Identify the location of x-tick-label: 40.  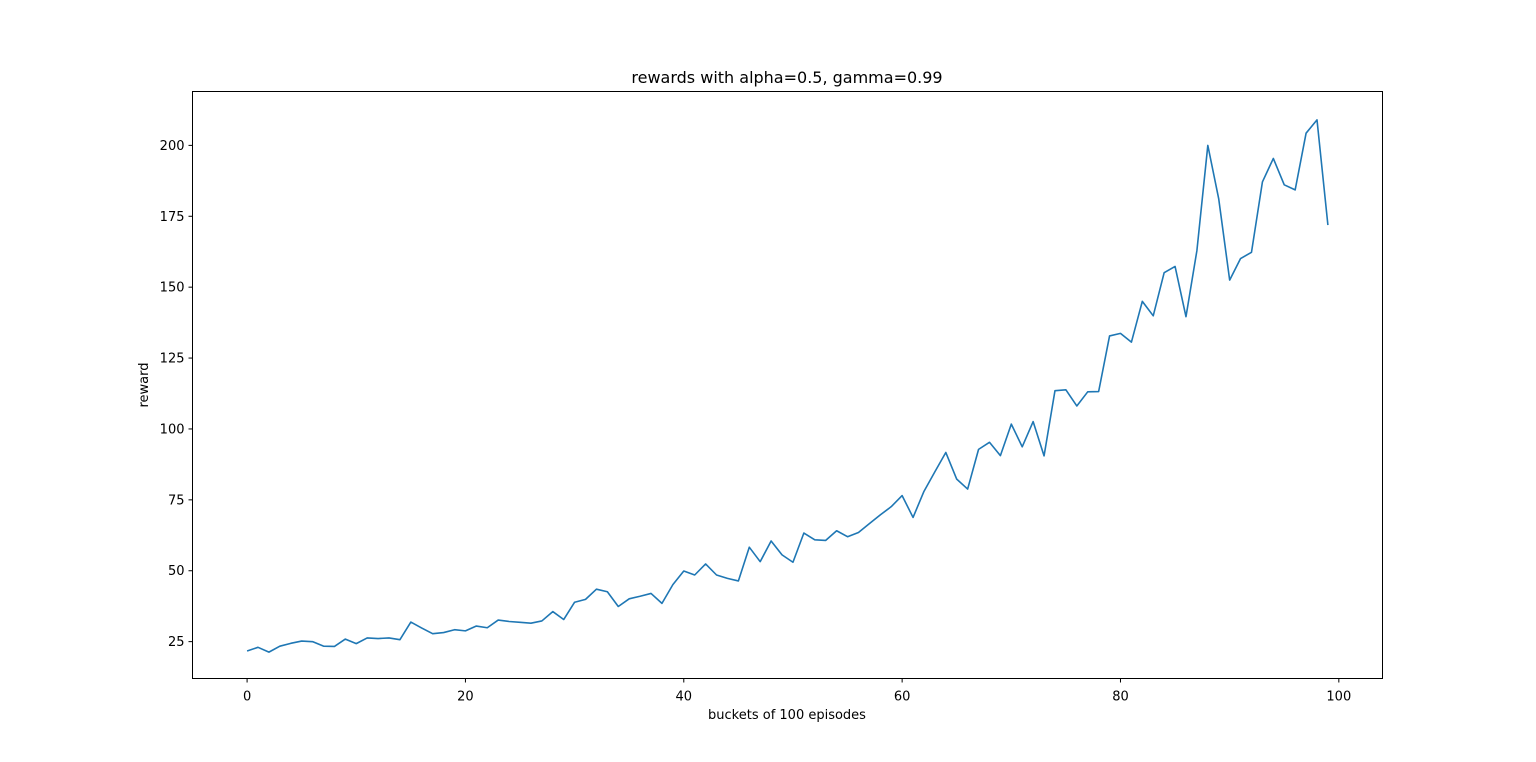
(684, 697).